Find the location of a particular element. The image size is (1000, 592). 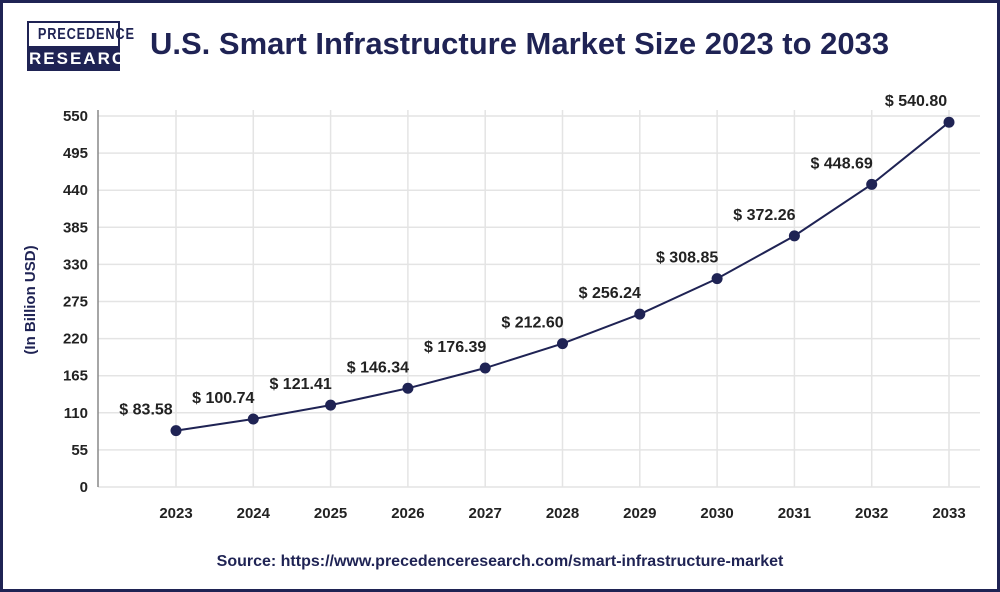

x-tick-label: 2025 is located at coordinates (330, 513).